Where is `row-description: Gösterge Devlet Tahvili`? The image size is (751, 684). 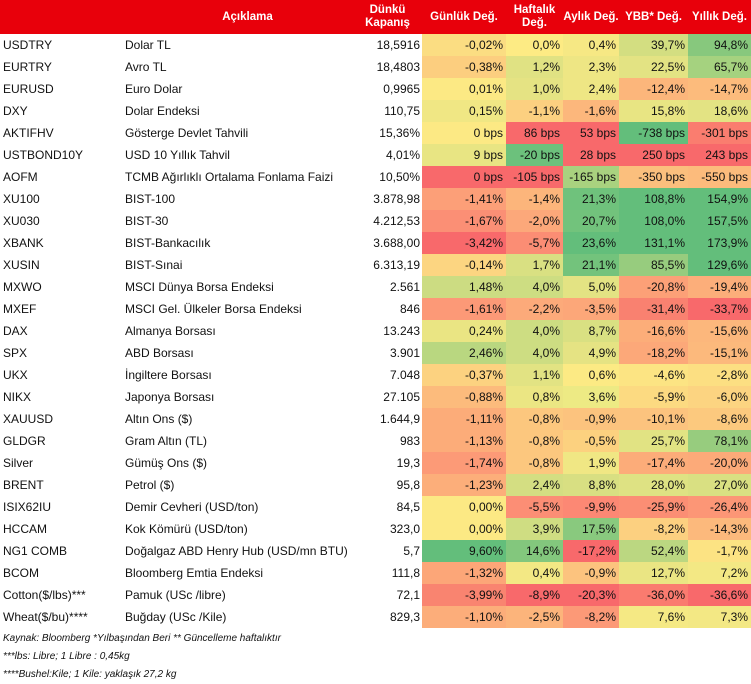 row-description: Gösterge Devlet Tahvili is located at coordinates (187, 133).